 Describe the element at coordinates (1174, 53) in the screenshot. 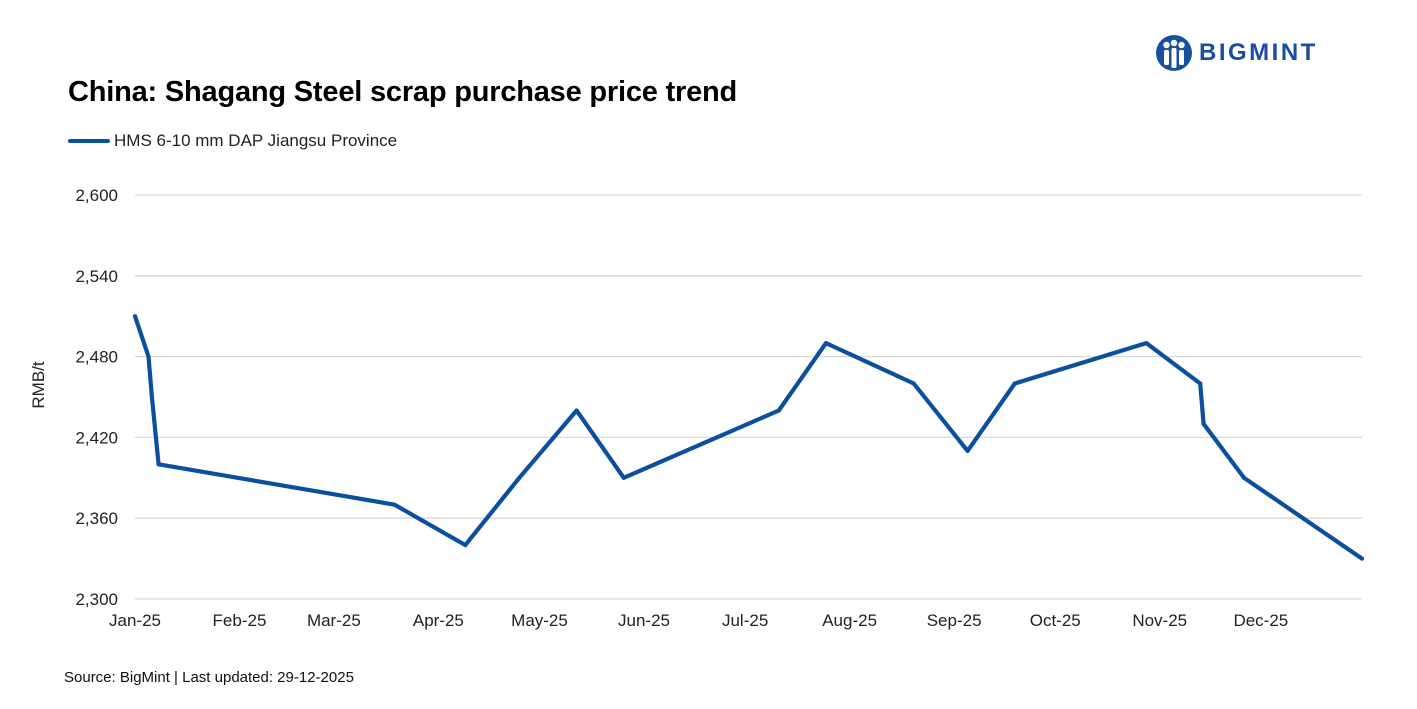

I see `bigmint-logo-icon` at that location.